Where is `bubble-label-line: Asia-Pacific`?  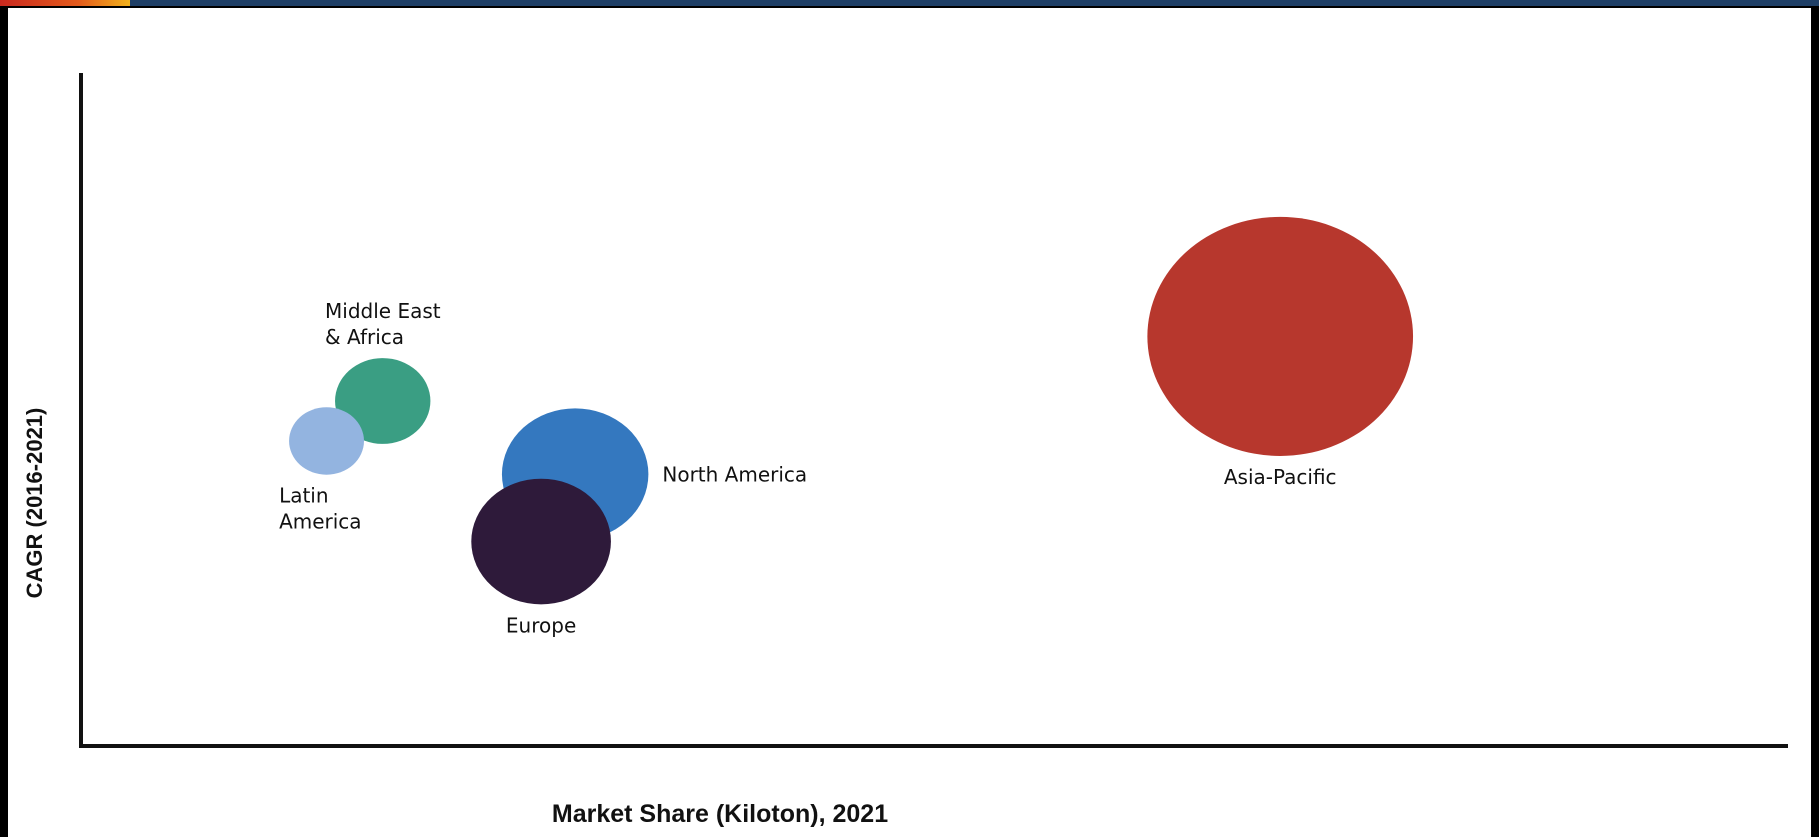
bubble-label-line: Asia-Pacific is located at coordinates (1280, 477).